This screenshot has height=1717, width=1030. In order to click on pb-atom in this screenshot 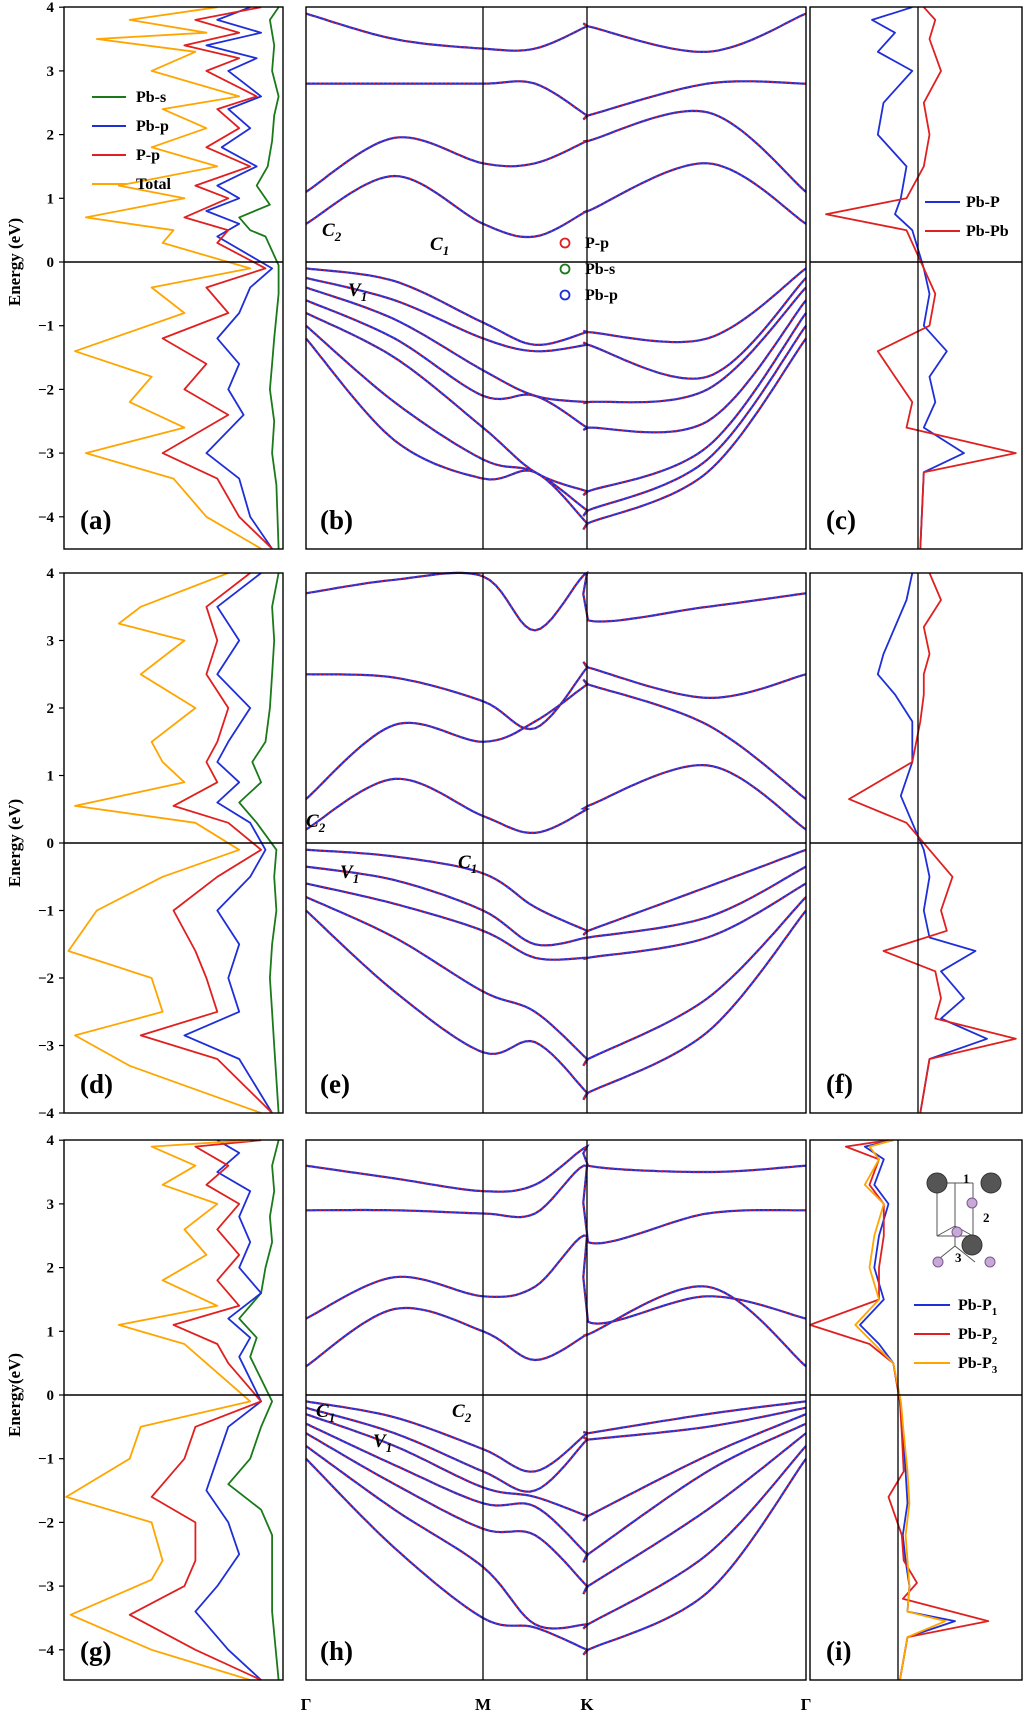, I will do `click(991, 1183)`.